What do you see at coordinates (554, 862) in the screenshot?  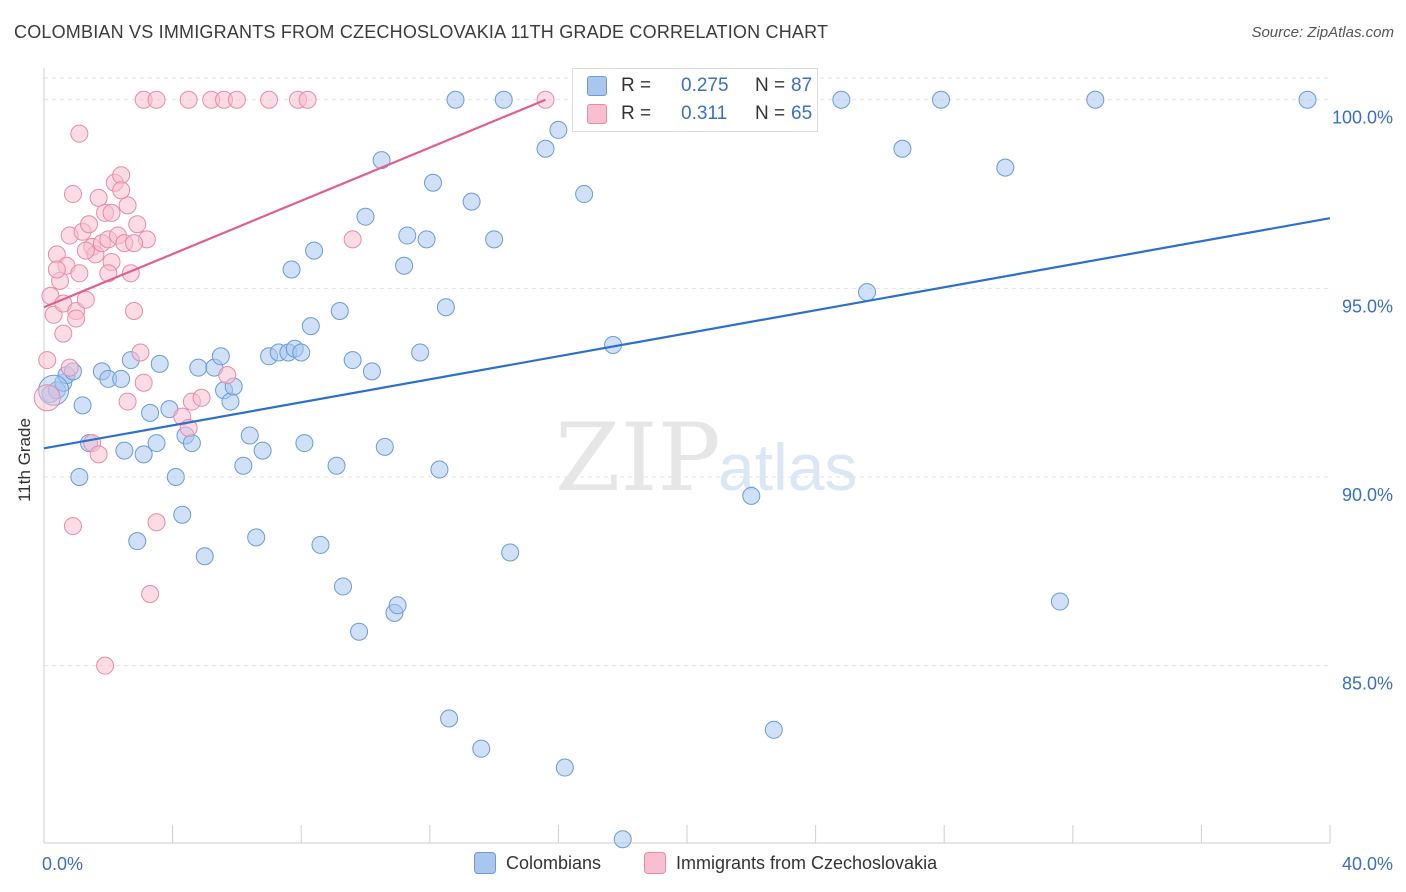 I see `bottom-legend-label: Colombians` at bounding box center [554, 862].